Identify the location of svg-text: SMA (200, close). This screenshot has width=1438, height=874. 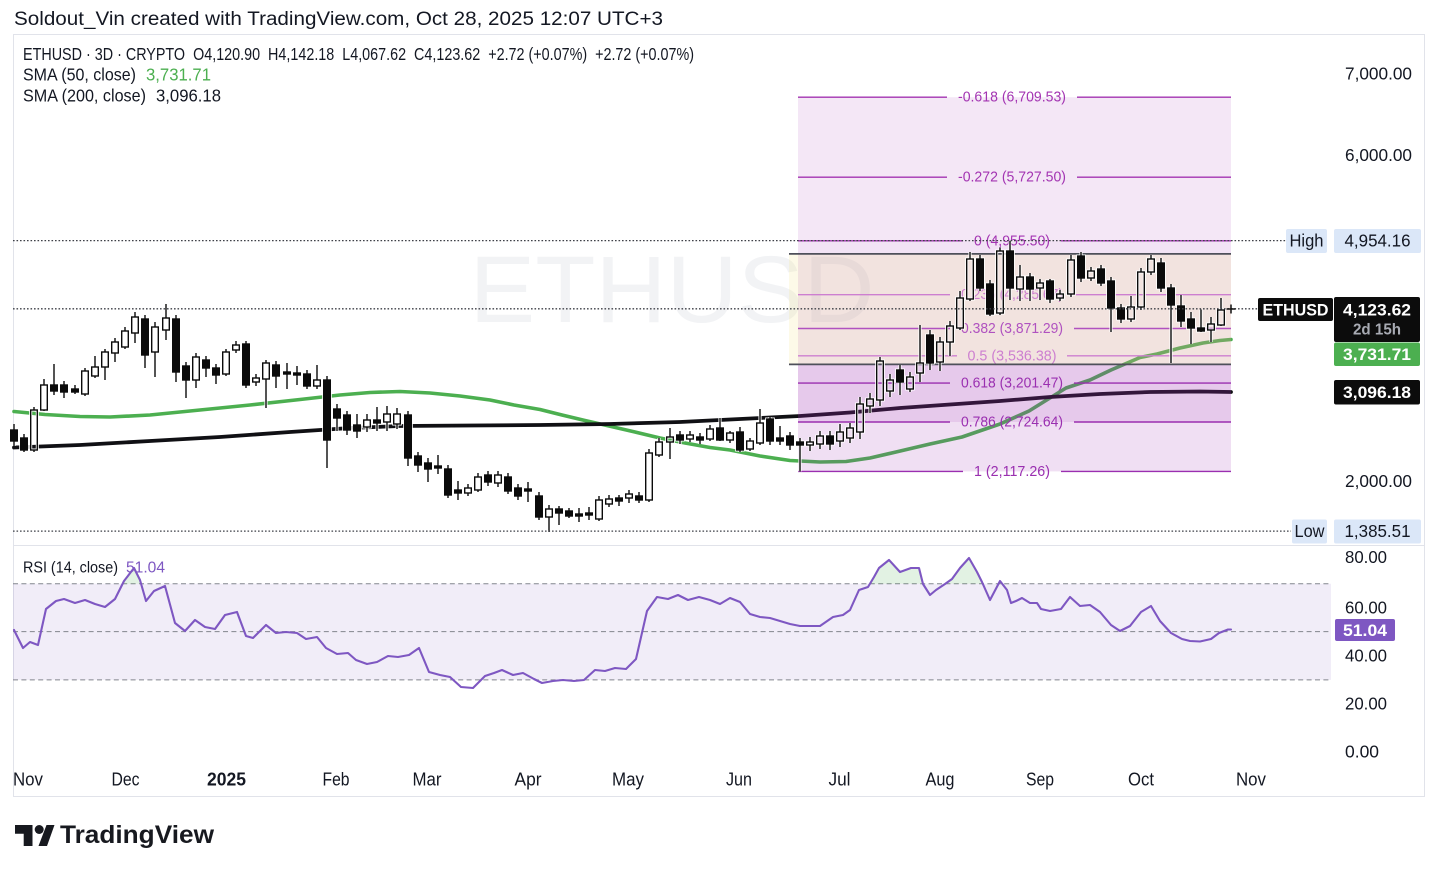
(84, 96).